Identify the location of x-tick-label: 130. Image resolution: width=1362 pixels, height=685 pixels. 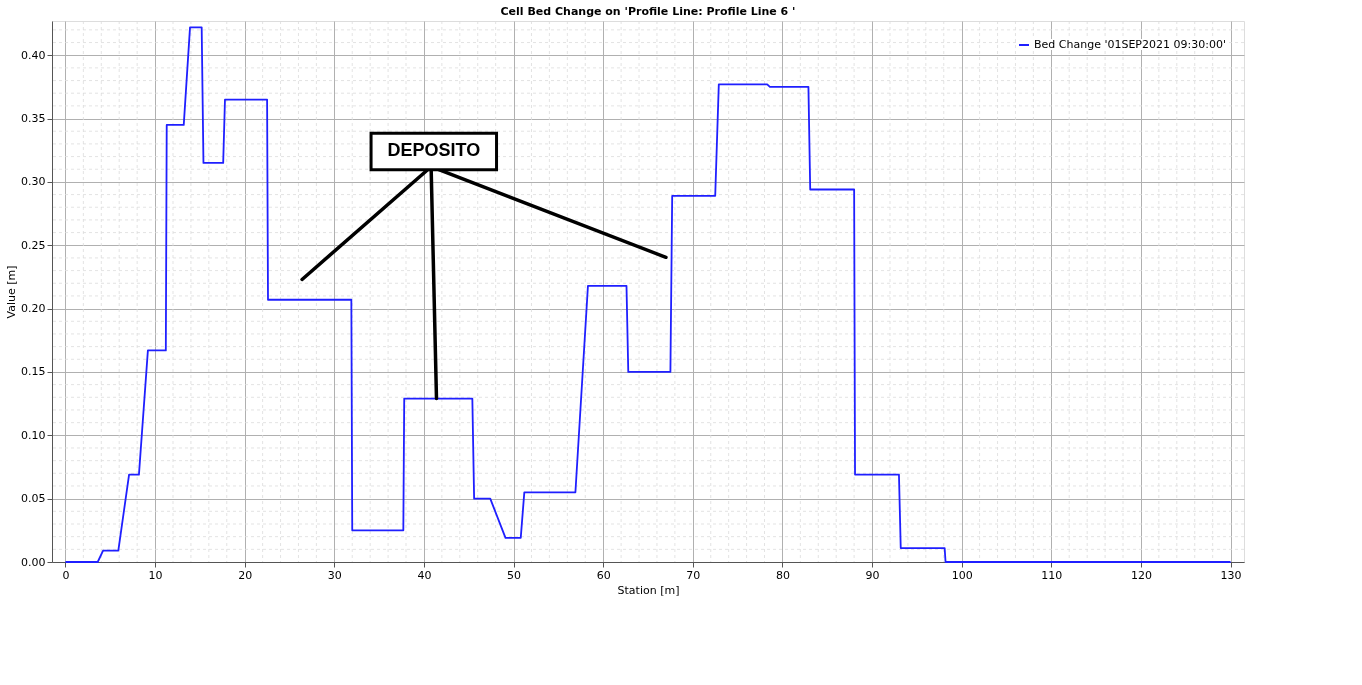
(1231, 575).